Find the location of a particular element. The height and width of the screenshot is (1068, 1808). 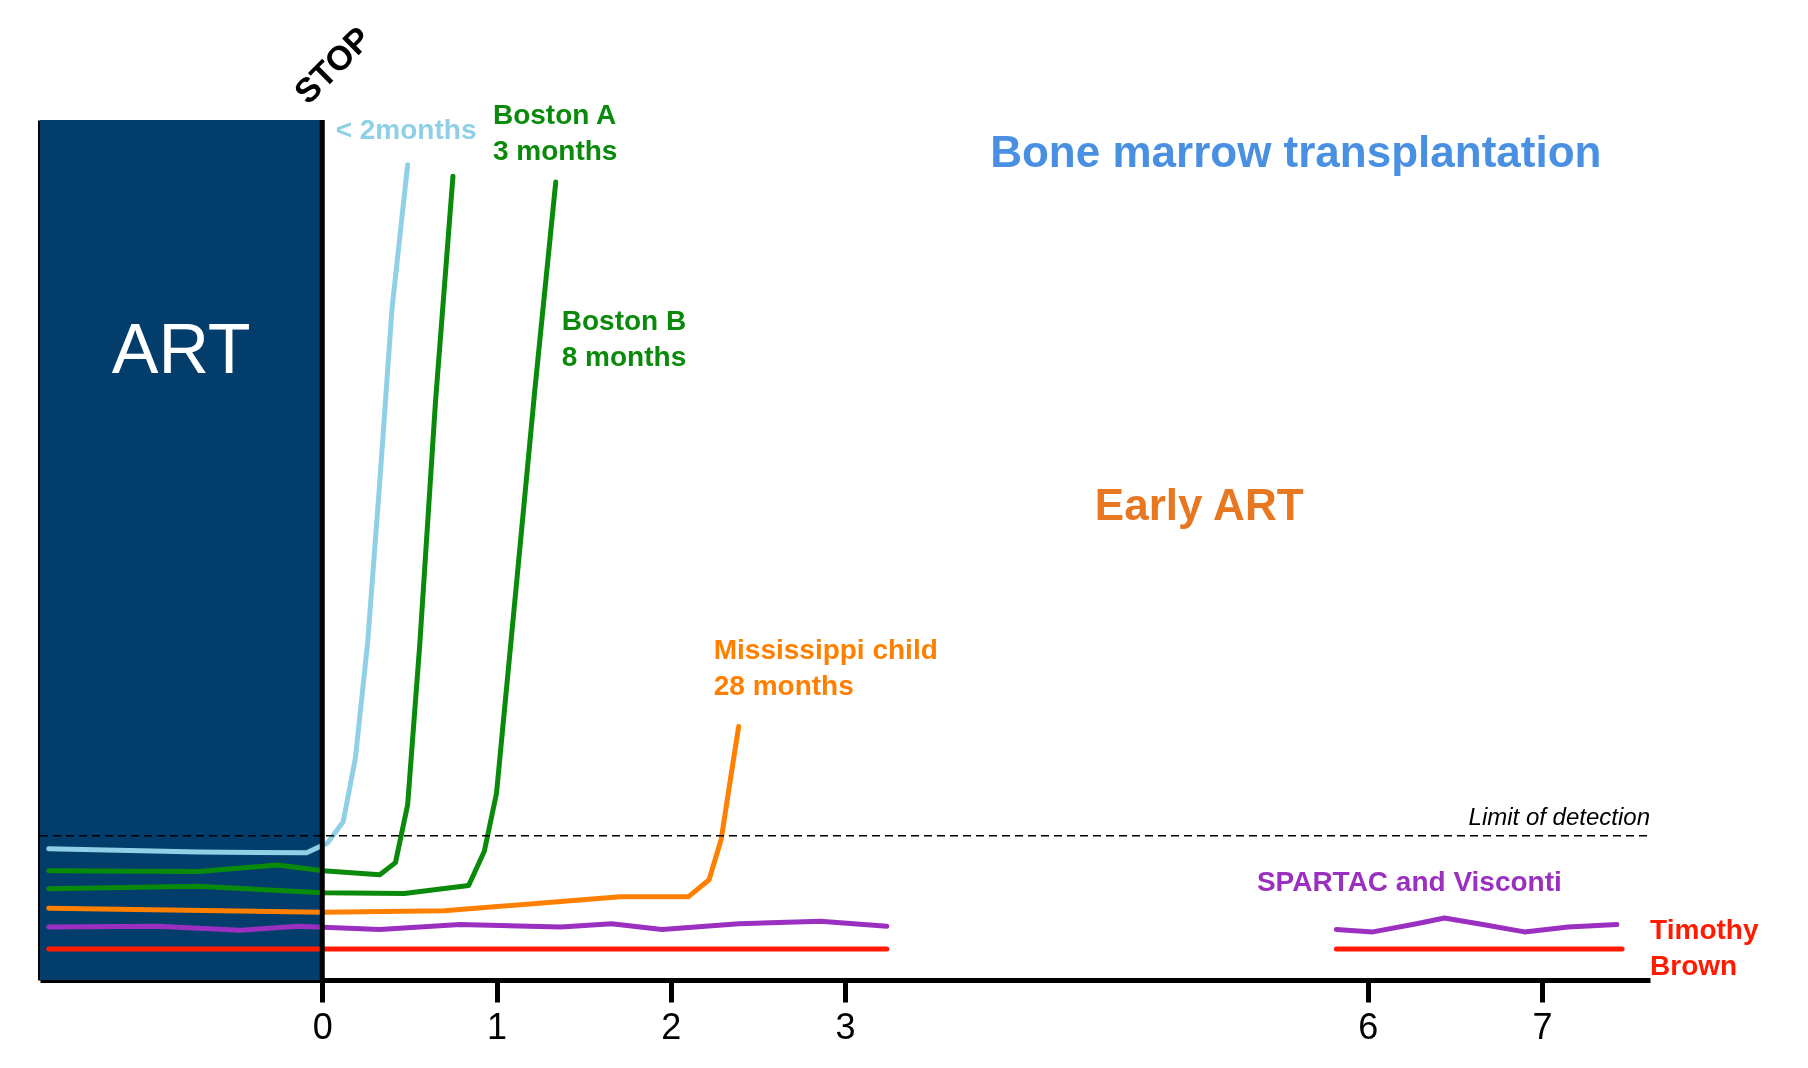

x-tick-label: 1 is located at coordinates (497, 1026).